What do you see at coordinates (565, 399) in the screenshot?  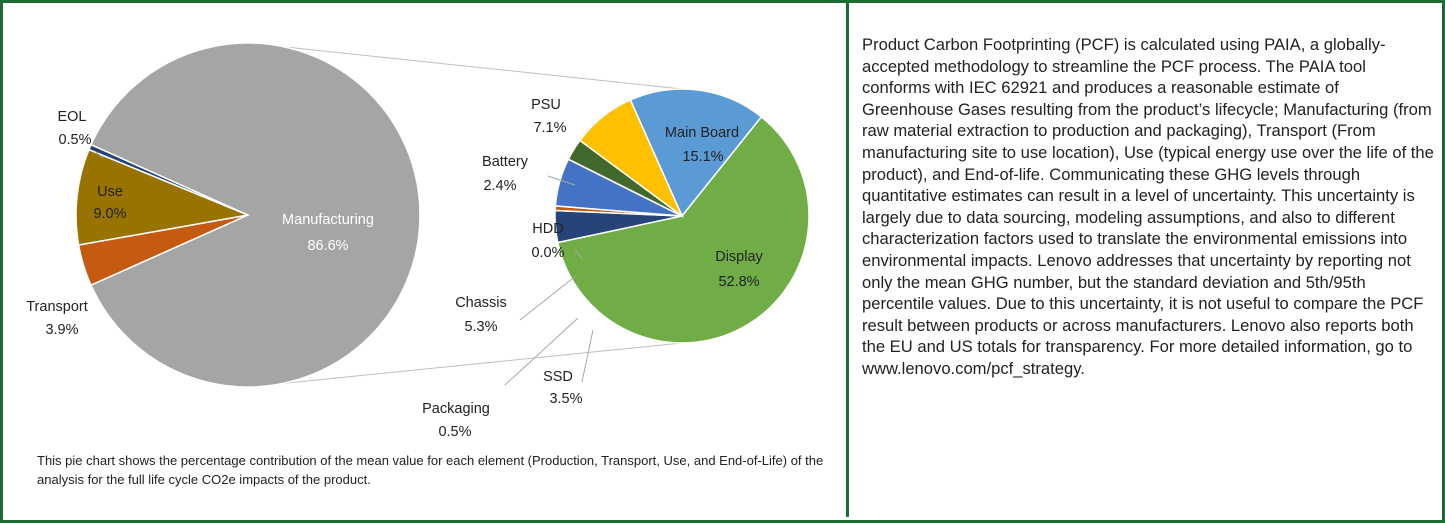 I see `value-label: 3.5%` at bounding box center [565, 399].